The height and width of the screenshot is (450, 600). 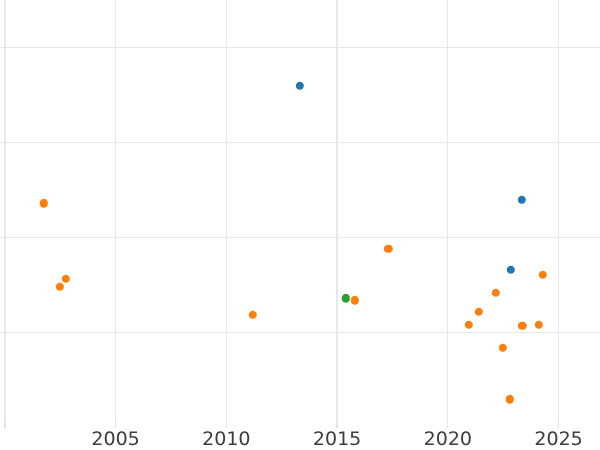 I want to click on x-tick-label: 2015, so click(x=337, y=439).